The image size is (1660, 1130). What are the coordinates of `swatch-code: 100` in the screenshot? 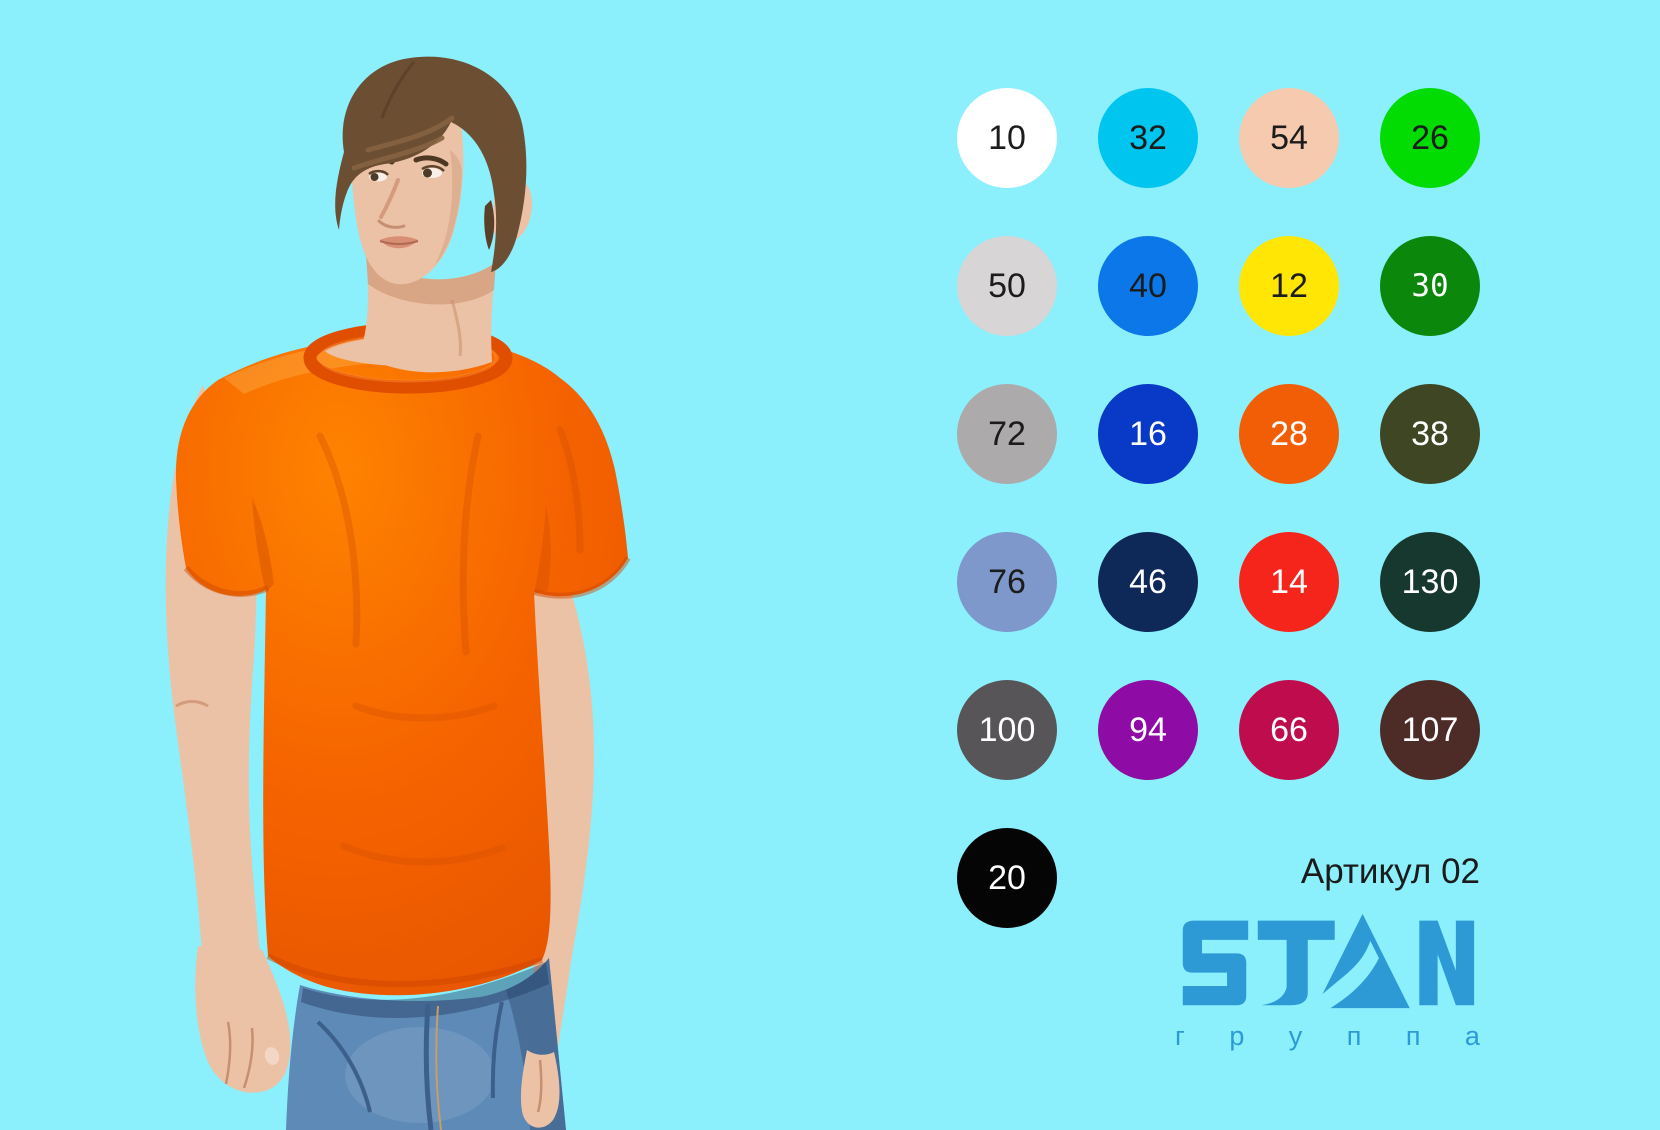 It's located at (1007, 730).